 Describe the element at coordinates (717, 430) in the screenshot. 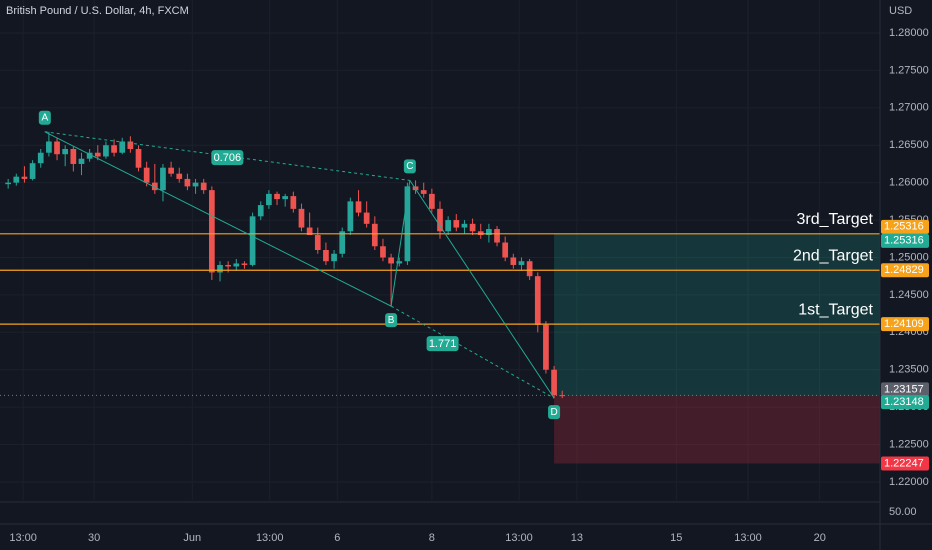

I see `loss-zone` at that location.